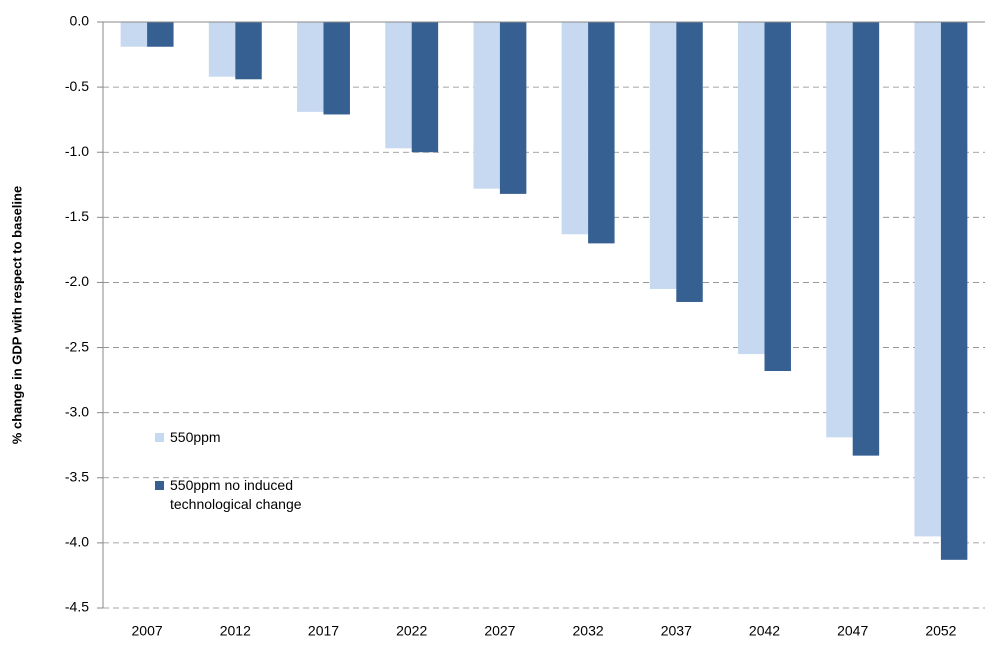 The height and width of the screenshot is (646, 986). I want to click on legend-label: 550ppm, so click(195, 437).